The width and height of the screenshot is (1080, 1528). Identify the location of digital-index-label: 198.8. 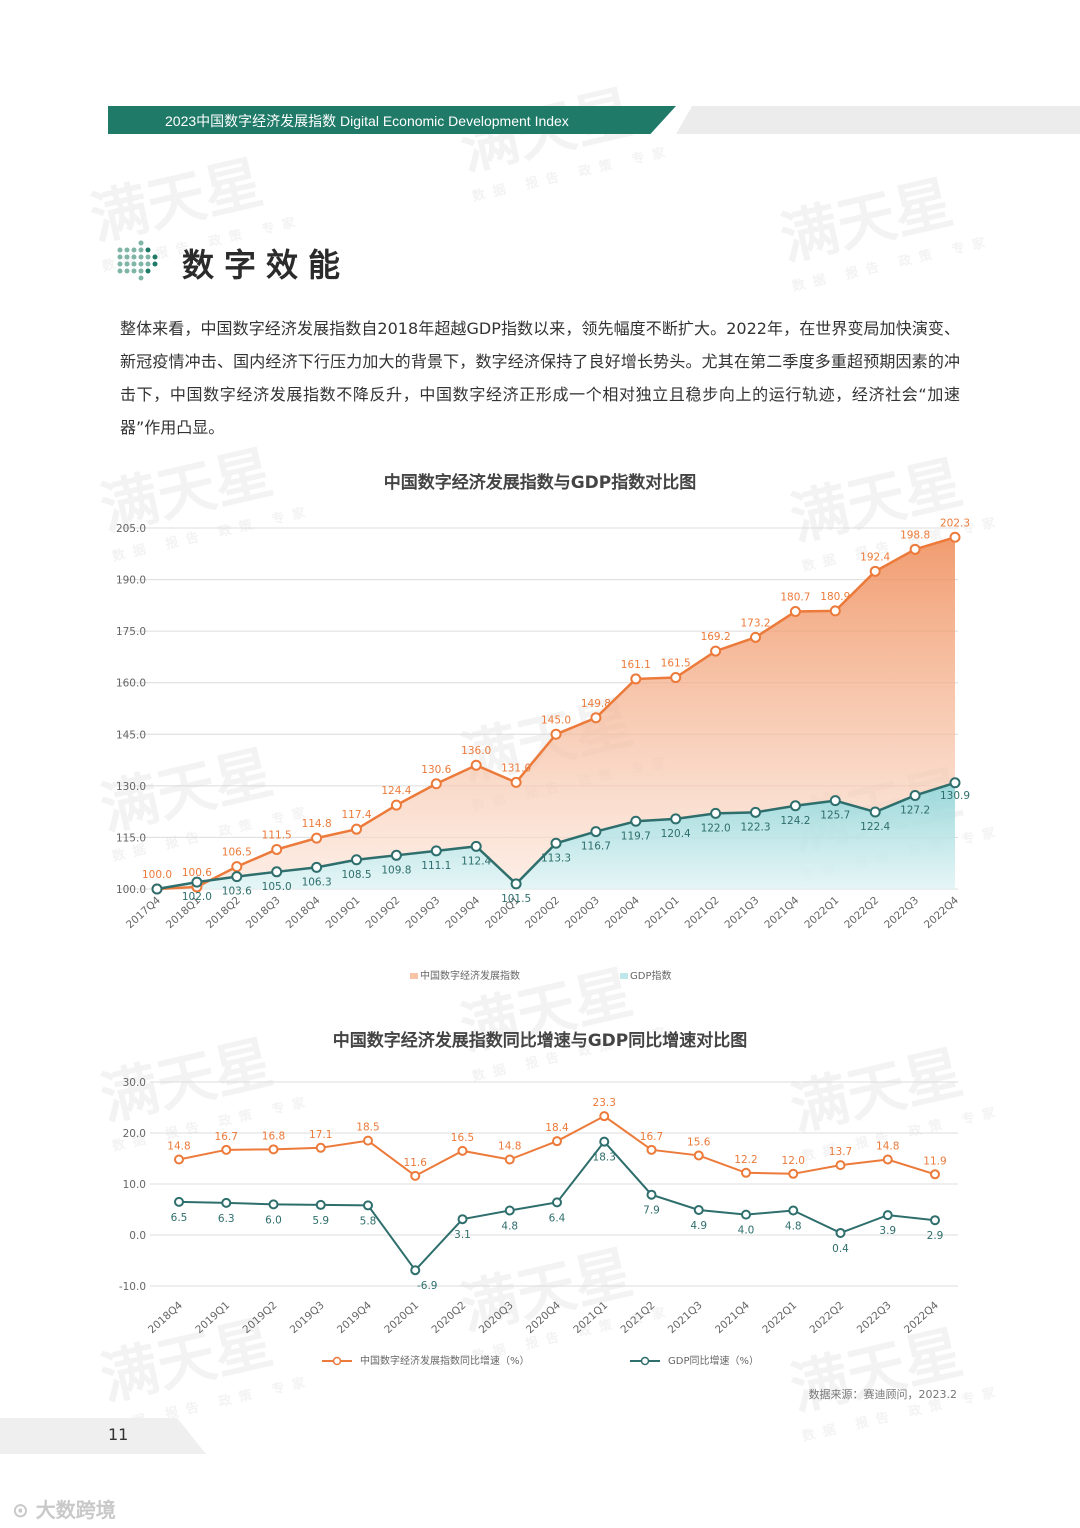
(915, 535).